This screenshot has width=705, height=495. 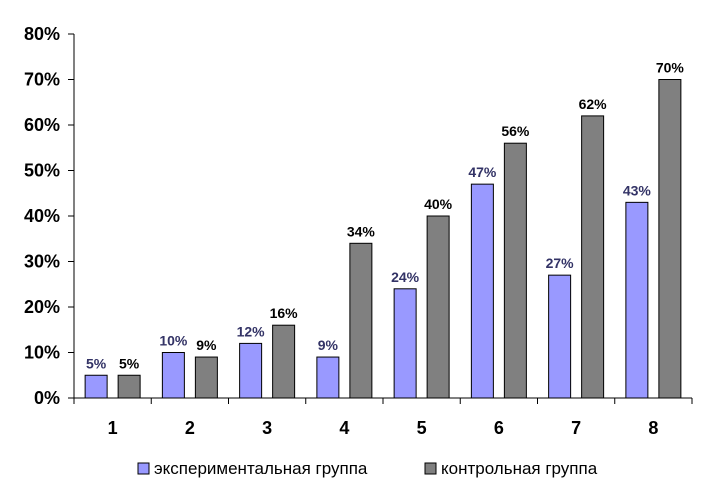 I want to click on legend-swatch-experimental, so click(x=143, y=468).